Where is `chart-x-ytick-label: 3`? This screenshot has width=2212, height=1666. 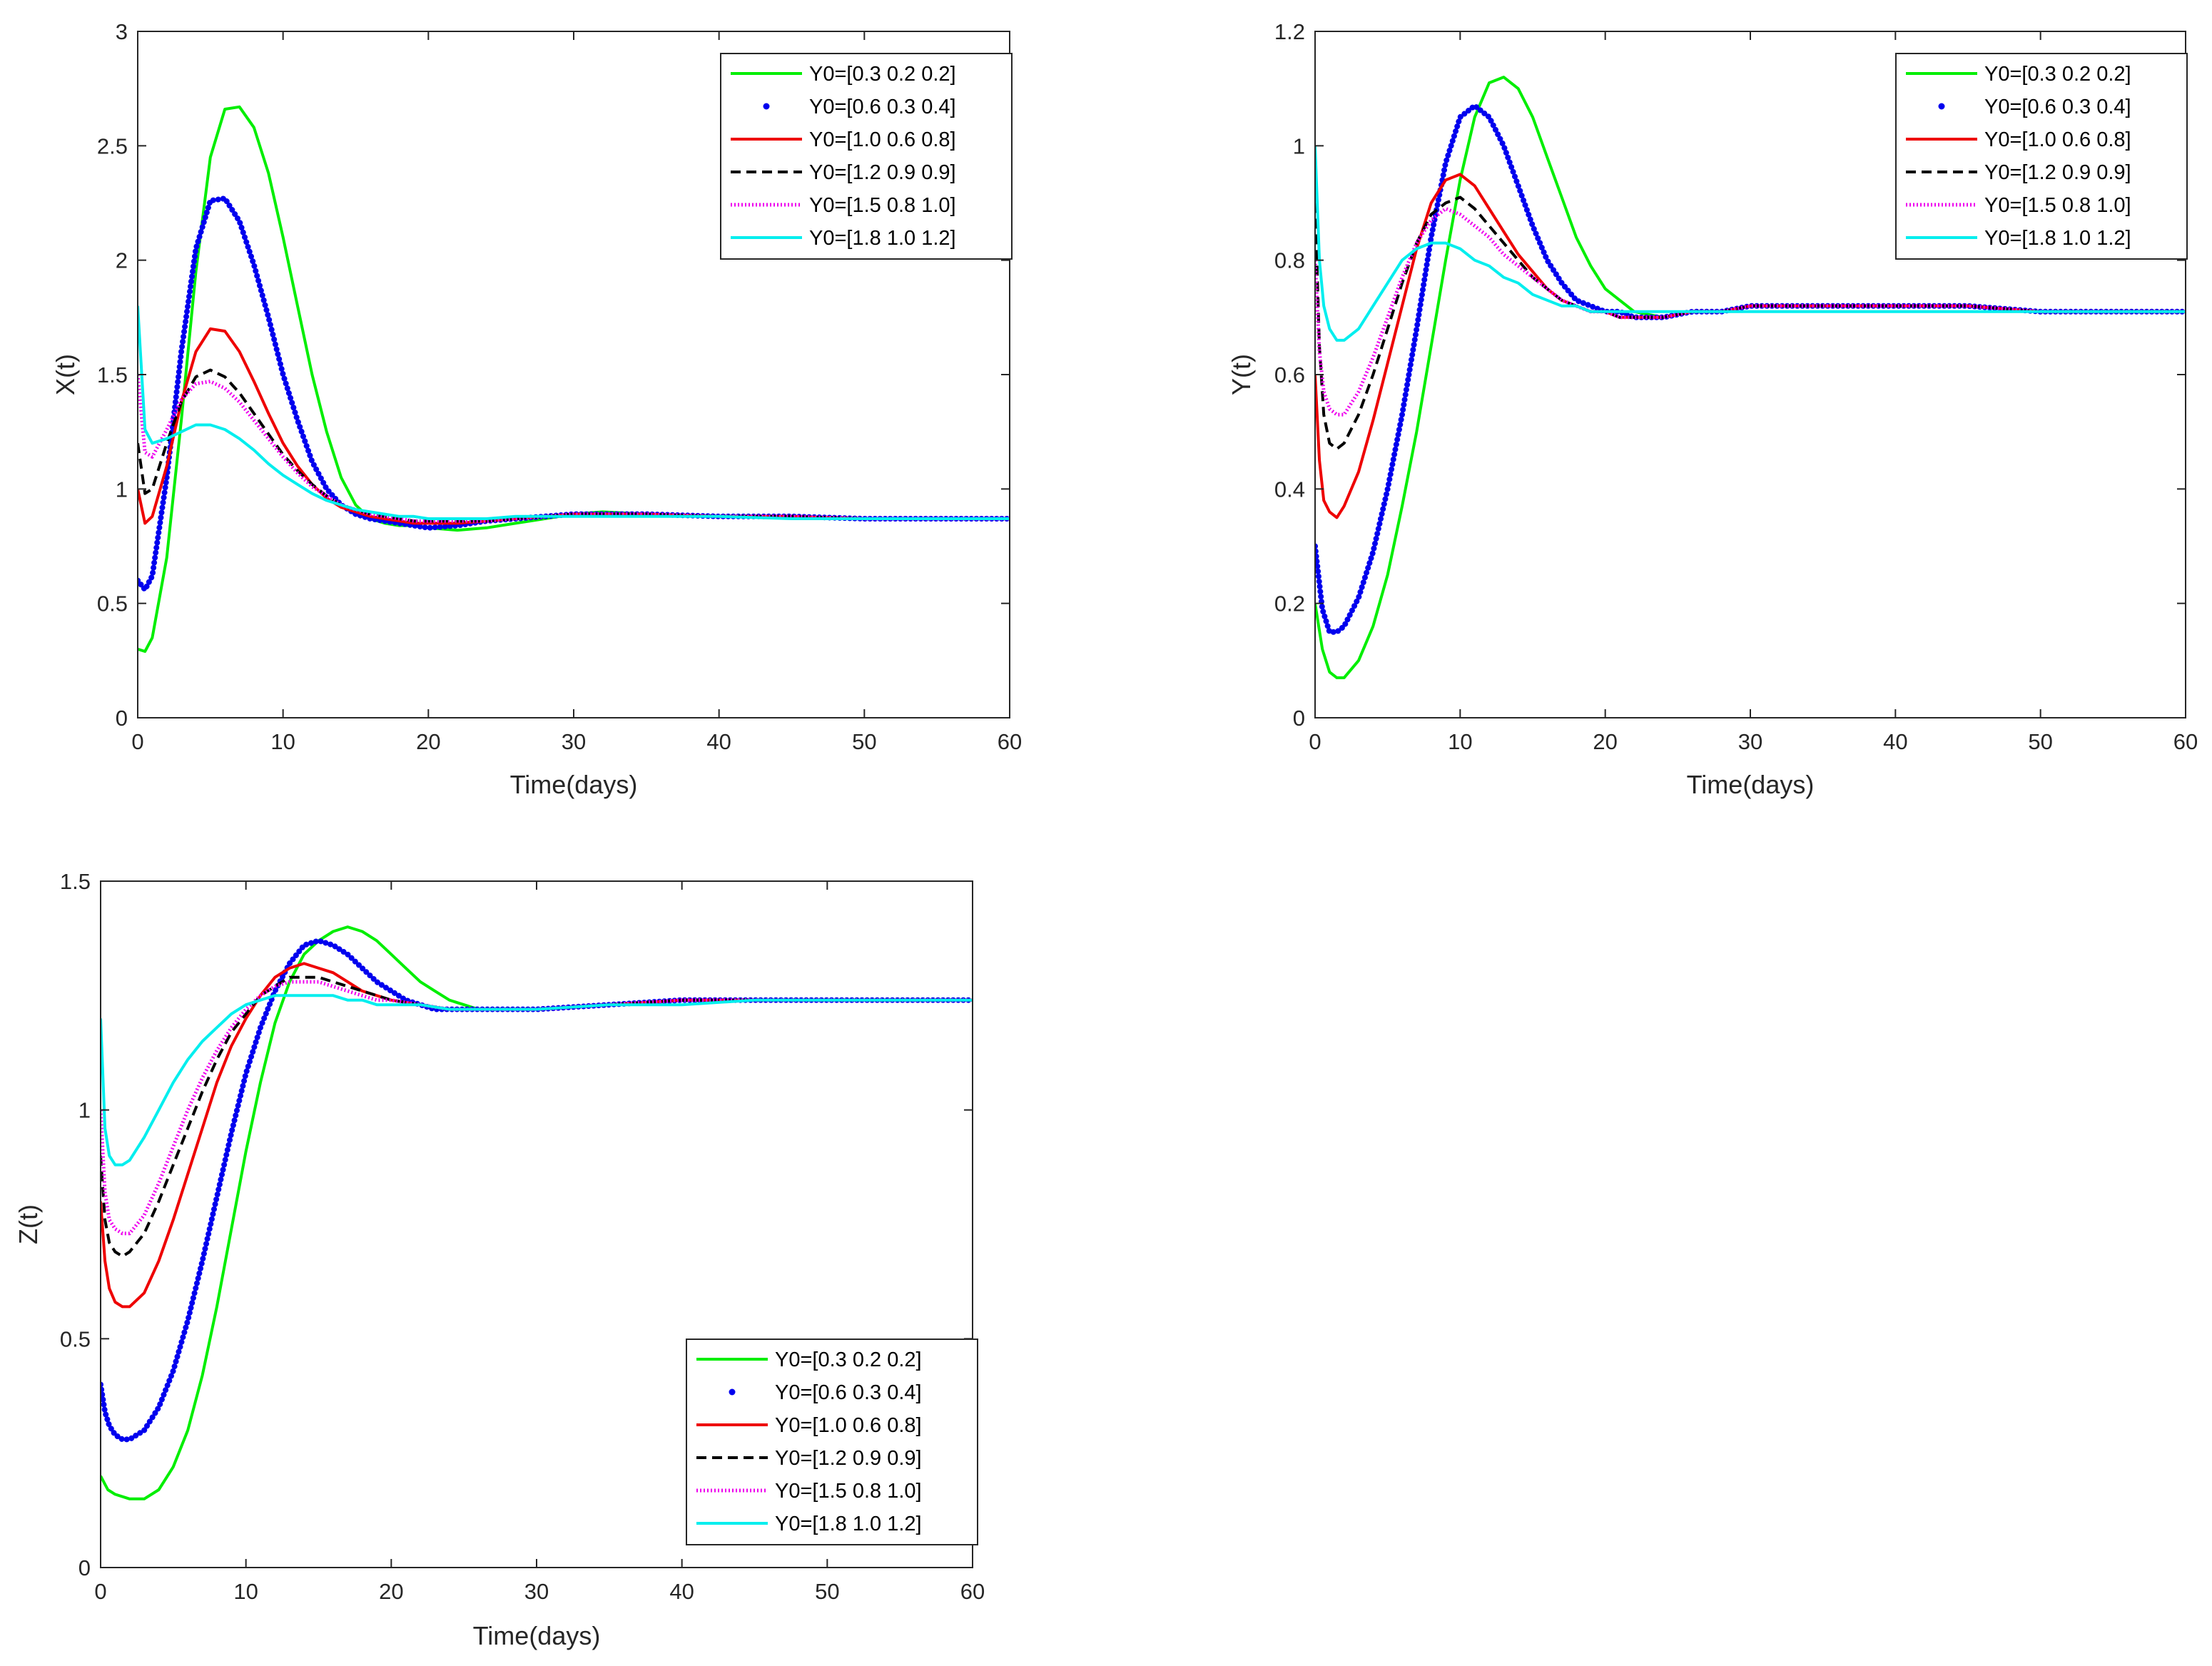 chart-x-ytick-label: 3 is located at coordinates (122, 31).